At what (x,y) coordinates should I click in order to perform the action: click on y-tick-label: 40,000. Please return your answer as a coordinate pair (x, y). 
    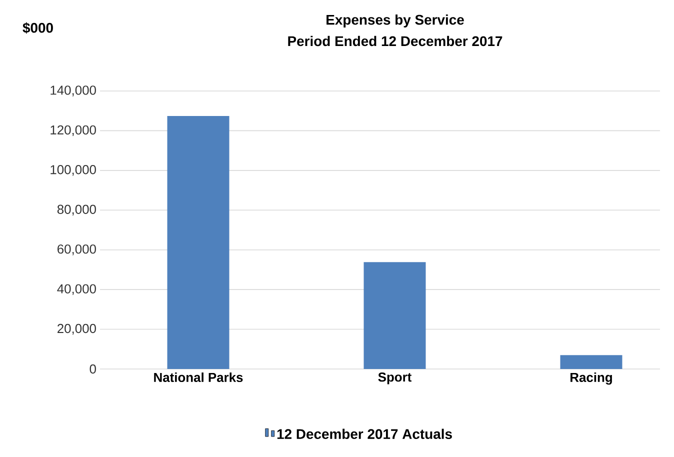
    Looking at the image, I should click on (76, 289).